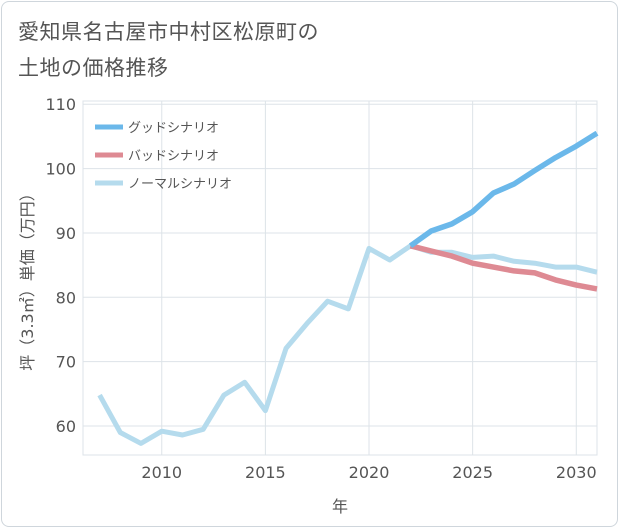  Describe the element at coordinates (265, 472) in the screenshot. I see `x-tick-label: 2015` at that location.